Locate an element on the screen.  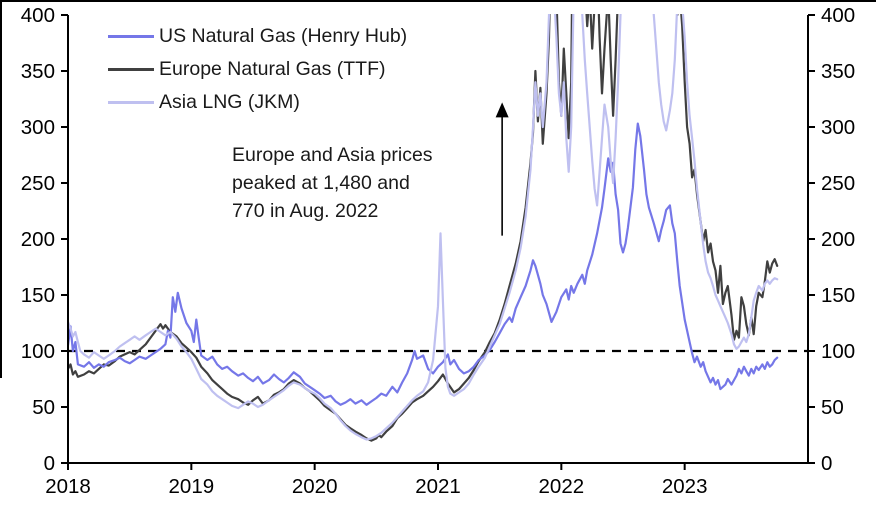
y-axis-label-left-400: 400 is located at coordinates (38, 15).